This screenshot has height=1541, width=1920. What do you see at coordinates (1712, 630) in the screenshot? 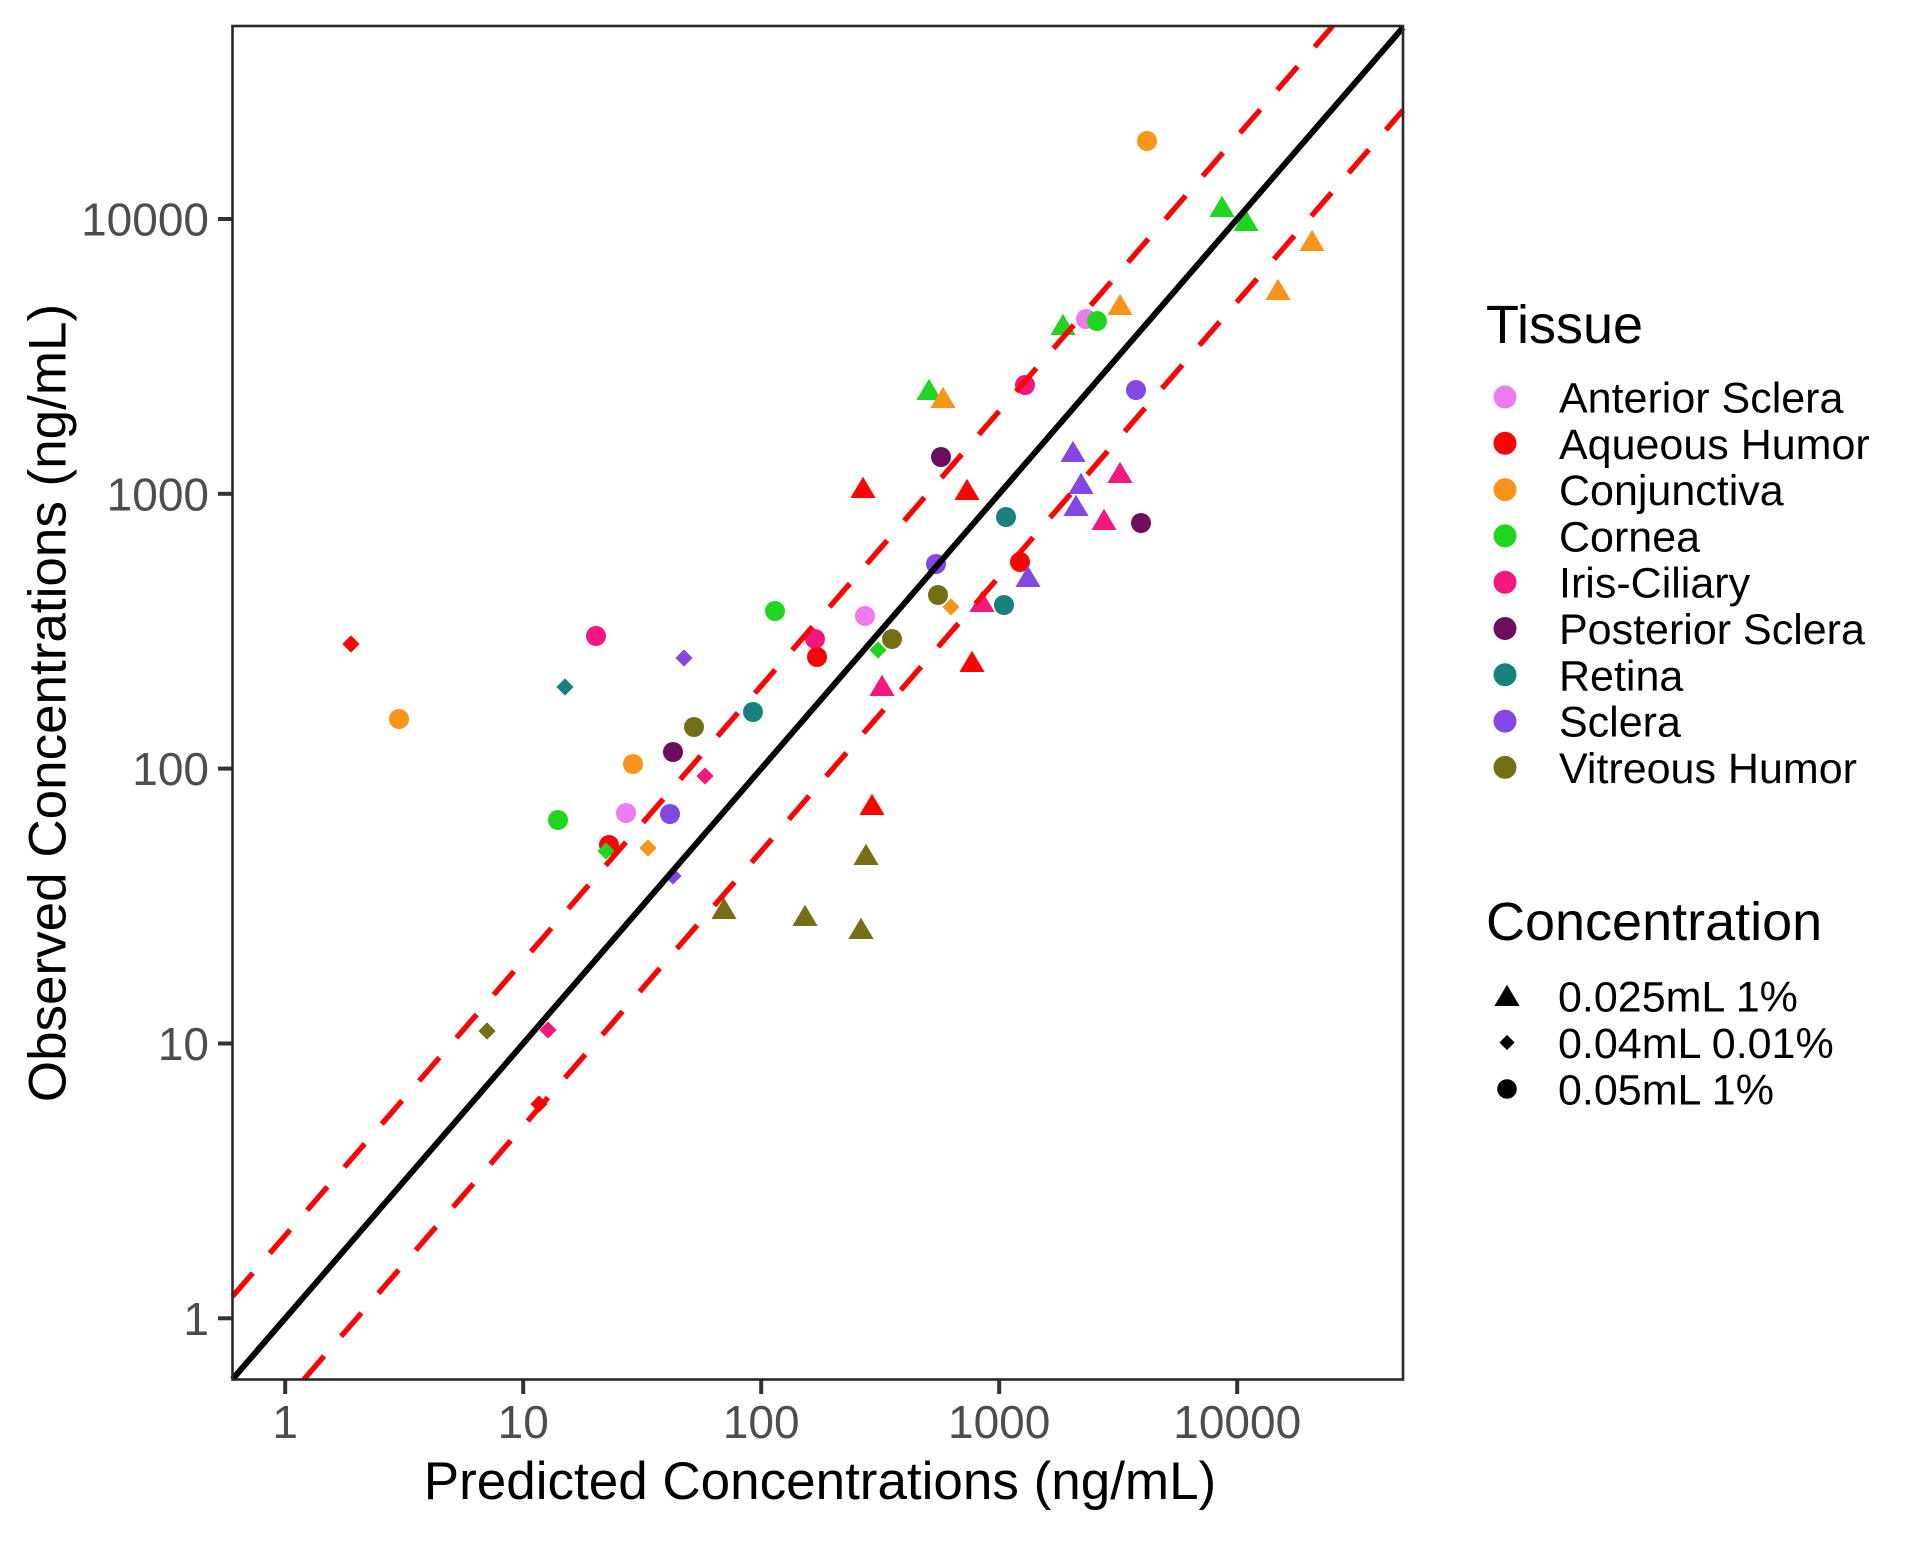
I see `svg-text: Posterior Sclera` at bounding box center [1712, 630].